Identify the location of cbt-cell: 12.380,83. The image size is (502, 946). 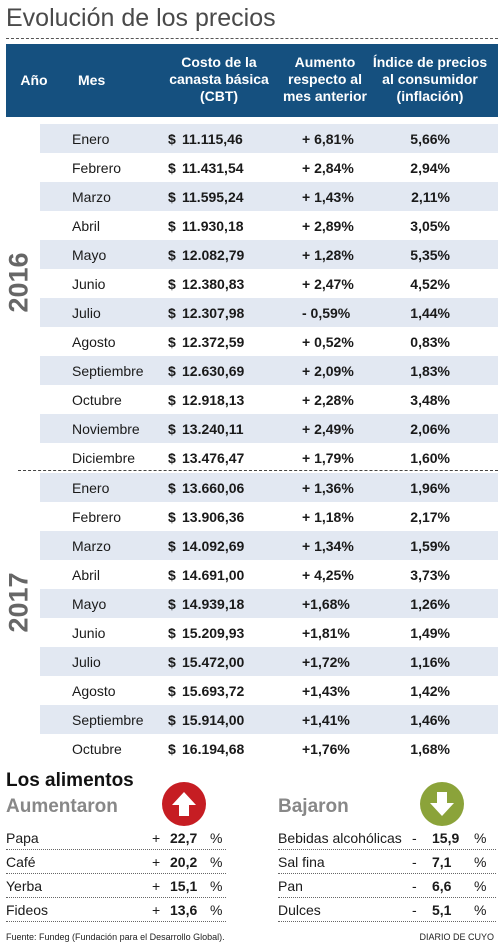
(213, 284).